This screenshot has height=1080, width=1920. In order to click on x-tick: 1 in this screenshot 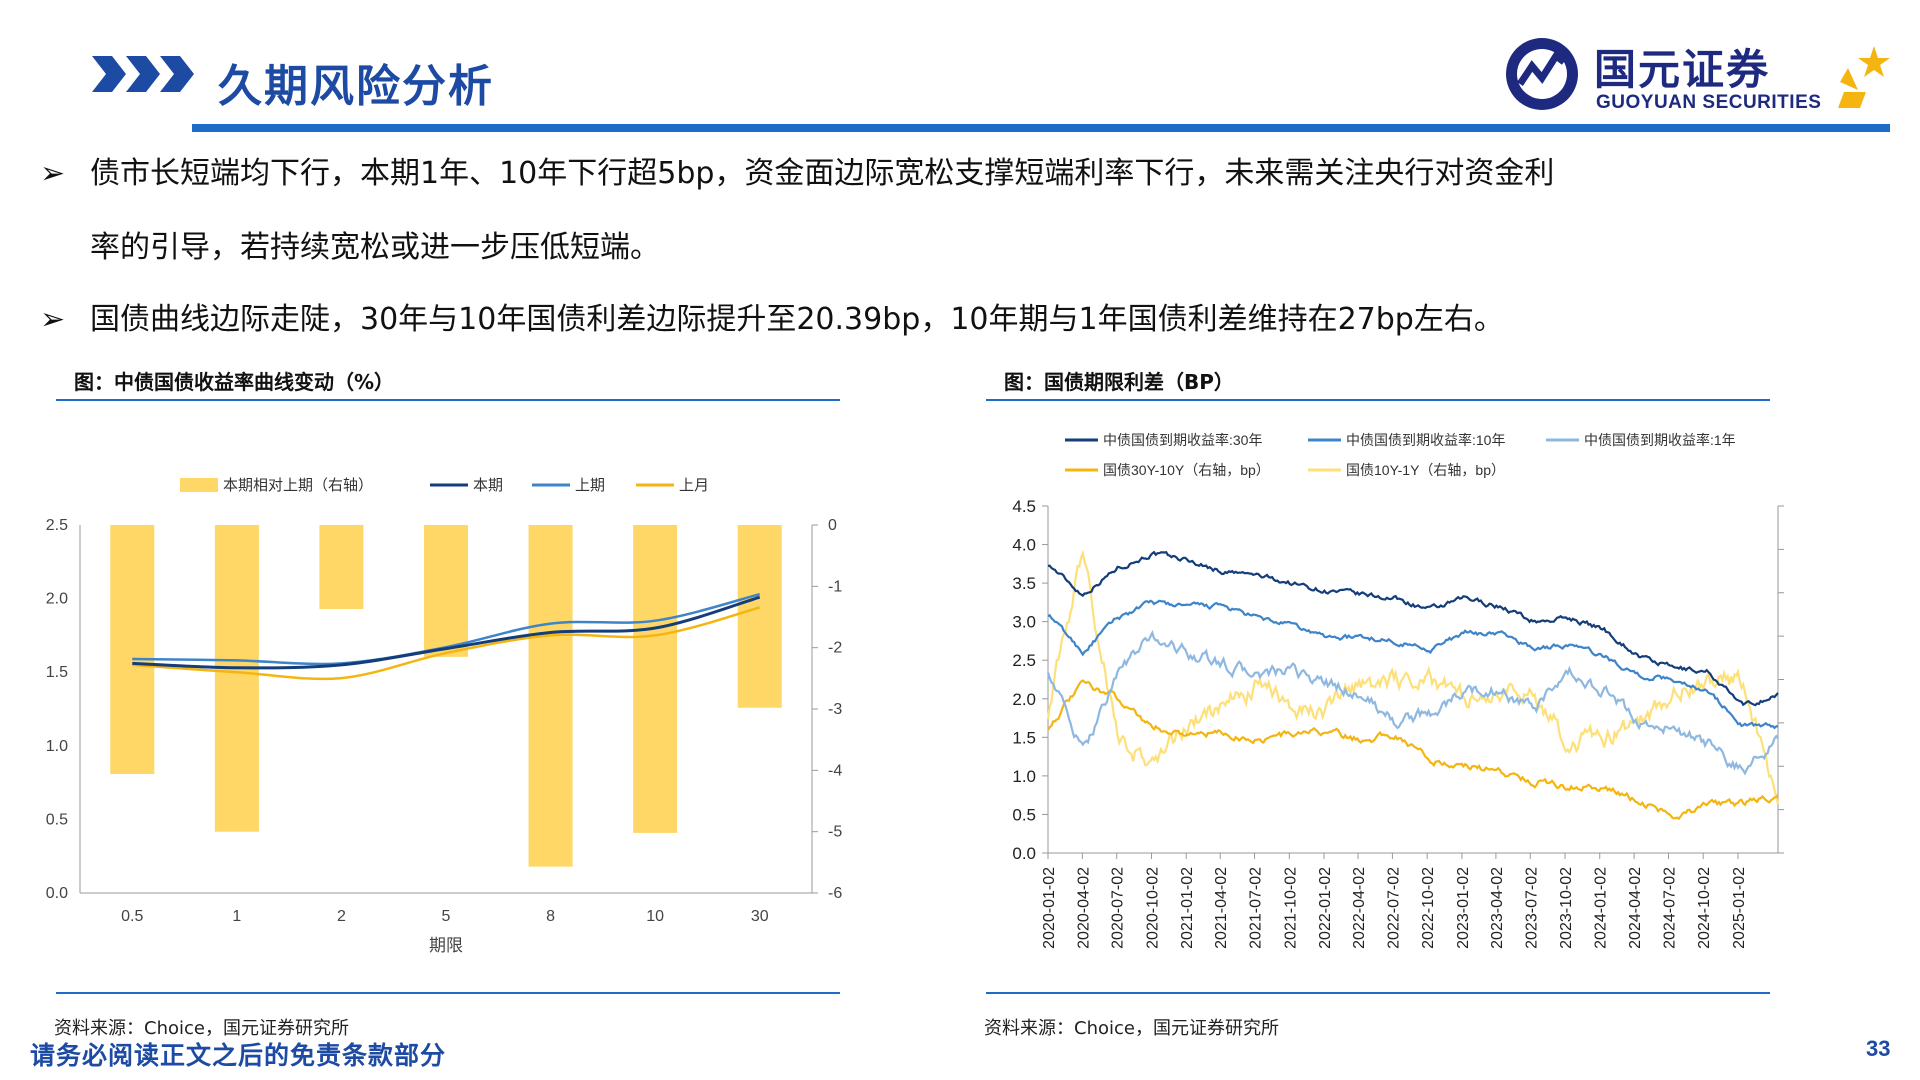, I will do `click(236, 916)`.